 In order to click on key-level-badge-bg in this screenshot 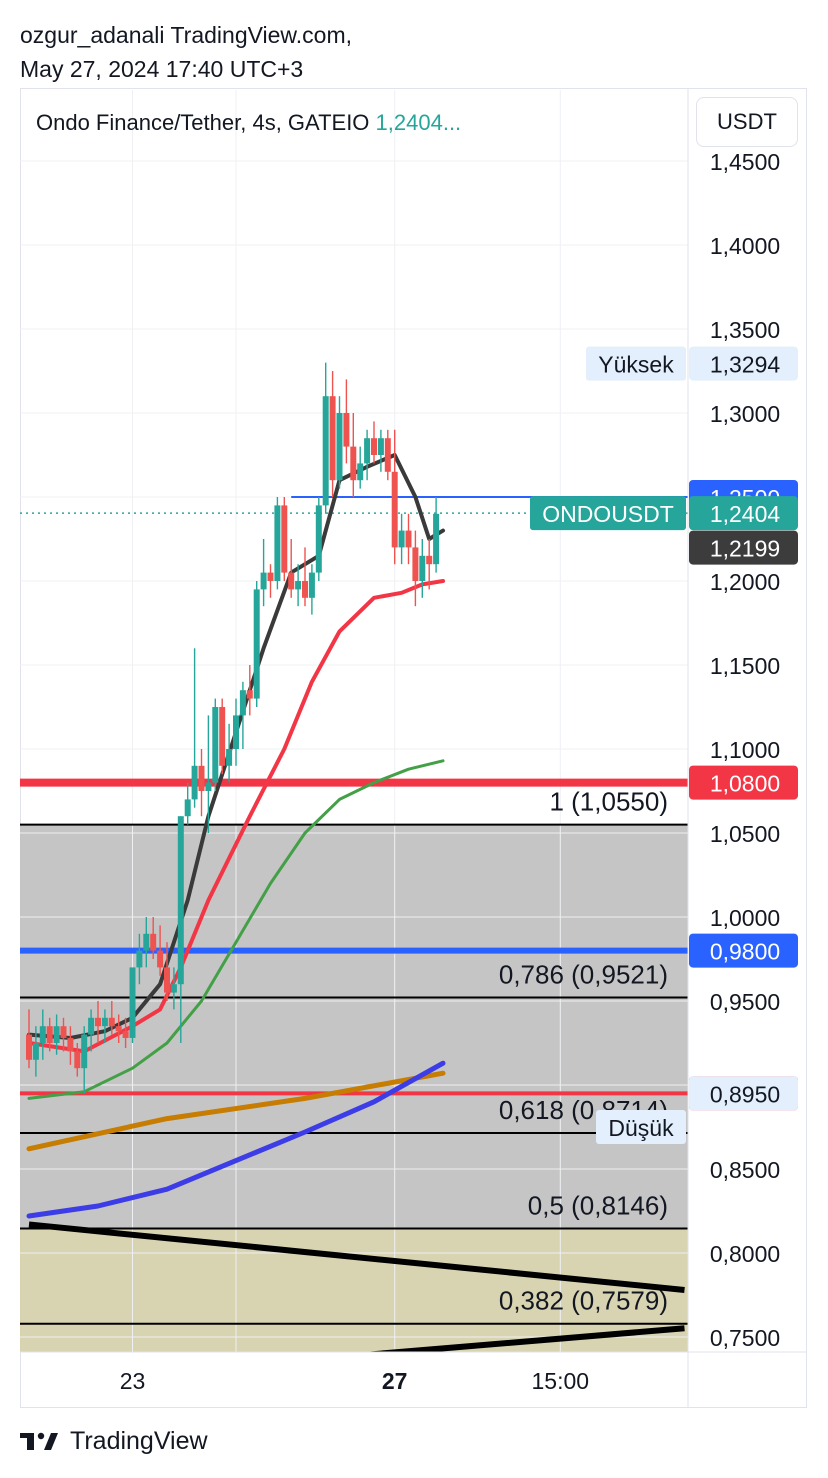, I will do `click(743, 782)`.